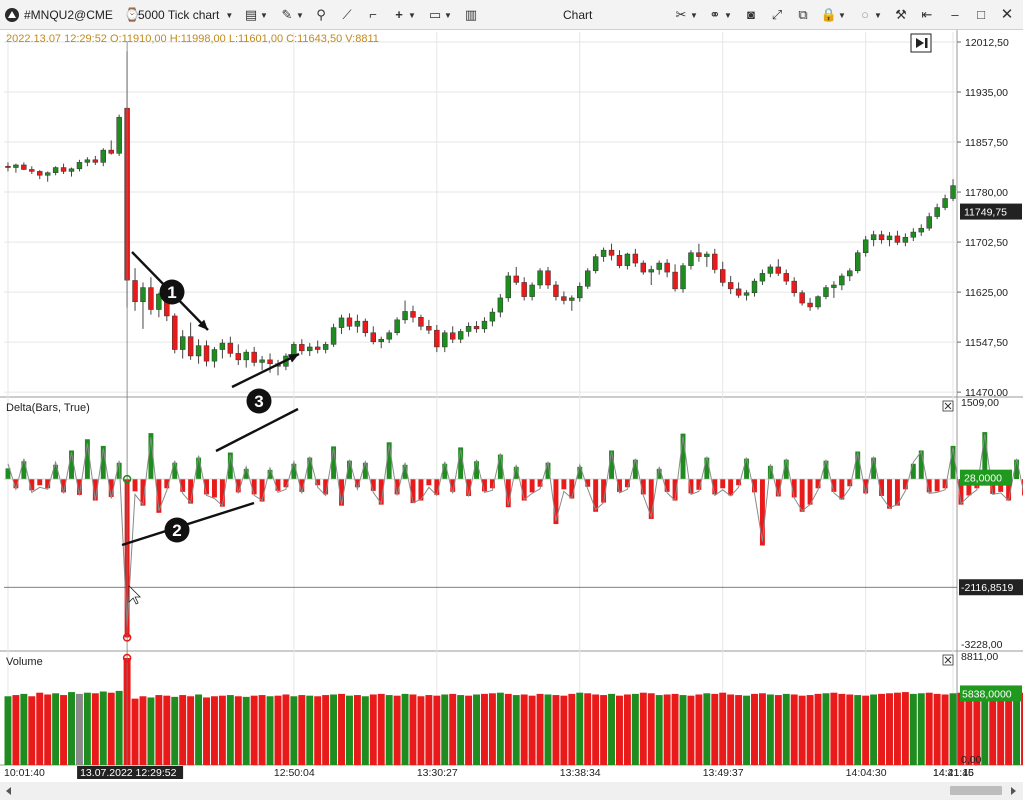 The width and height of the screenshot is (1023, 803). What do you see at coordinates (953, 773) in the screenshot?
I see `time-tick-label: 14:41:16` at bounding box center [953, 773].